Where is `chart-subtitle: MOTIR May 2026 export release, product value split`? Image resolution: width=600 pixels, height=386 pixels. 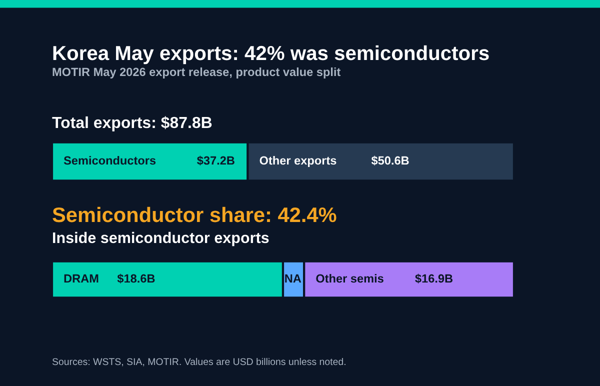
chart-subtitle: MOTIR May 2026 export release, product value split is located at coordinates (196, 72).